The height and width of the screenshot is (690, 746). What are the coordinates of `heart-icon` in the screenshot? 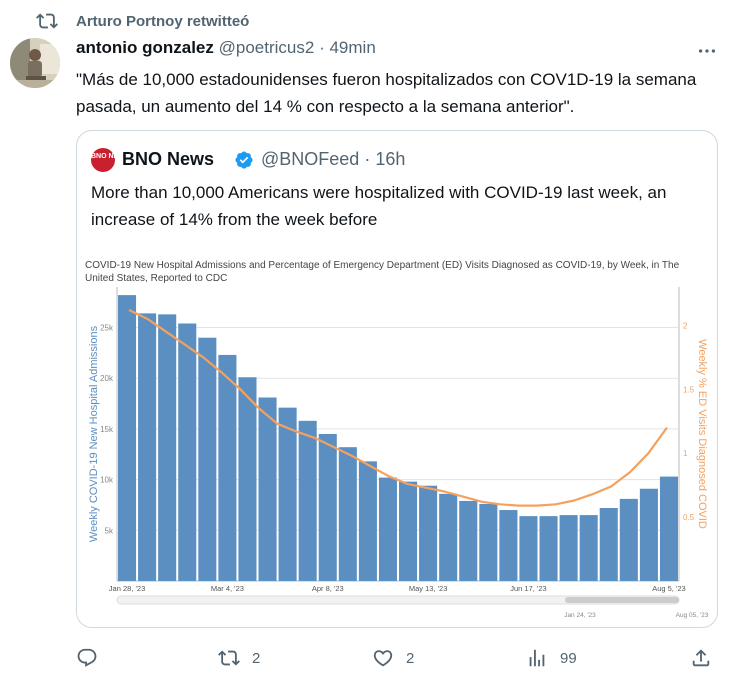 It's located at (383, 658).